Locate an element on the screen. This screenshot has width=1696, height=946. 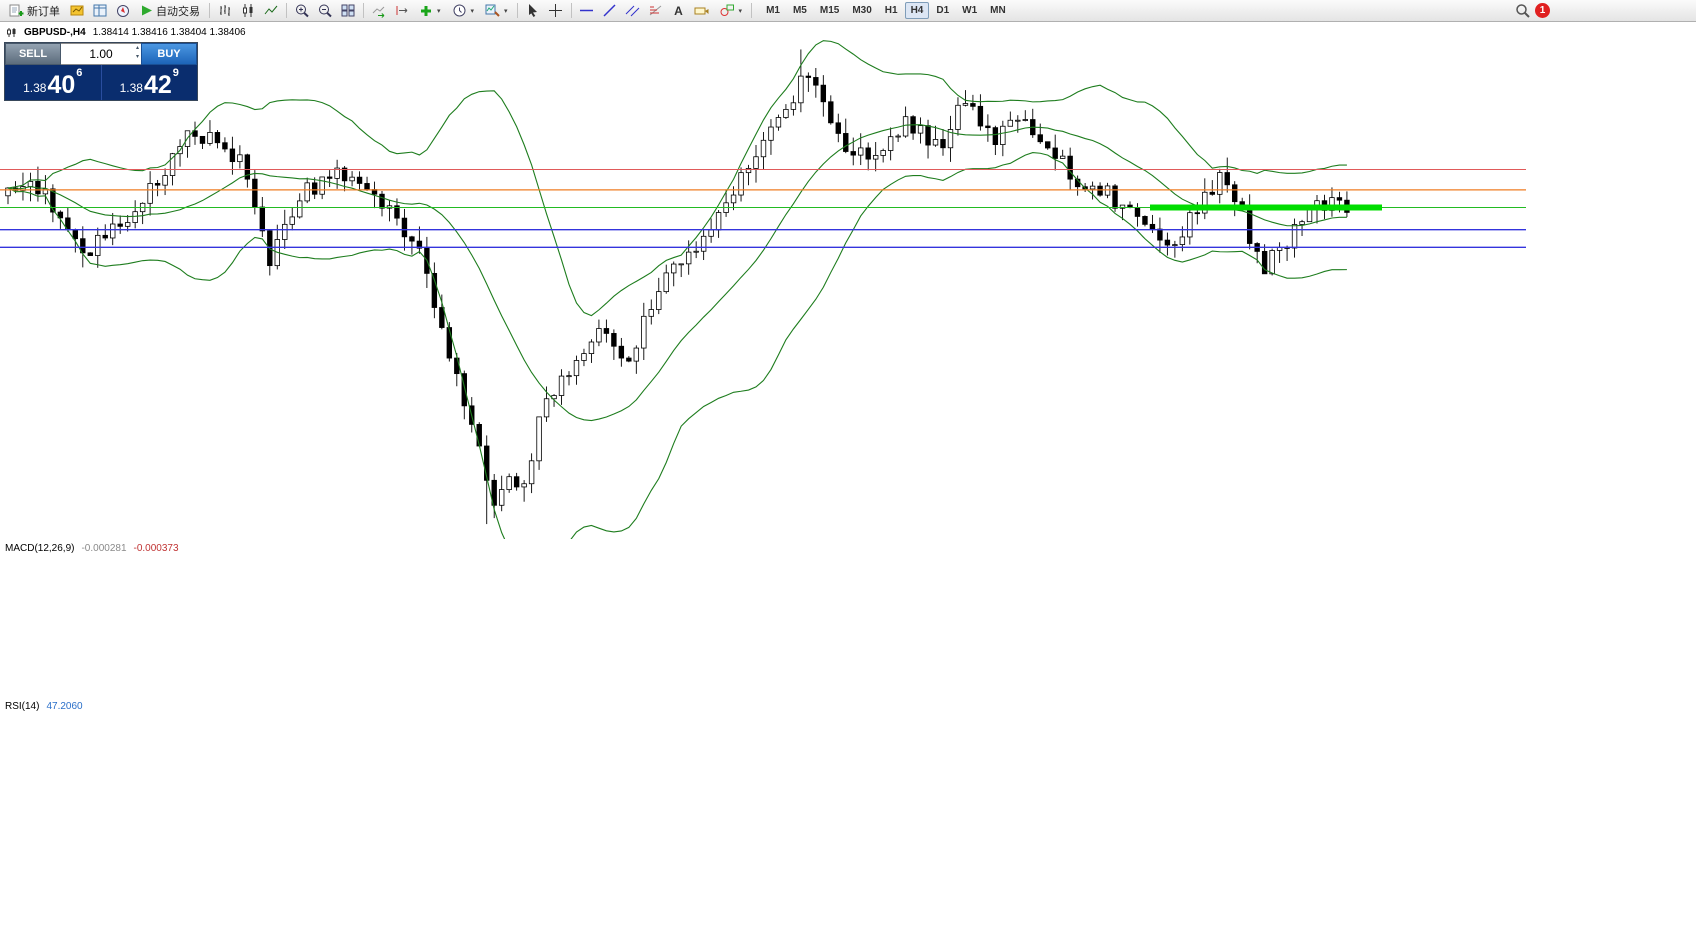
notifications-badge: 1 is located at coordinates (1542, 10).